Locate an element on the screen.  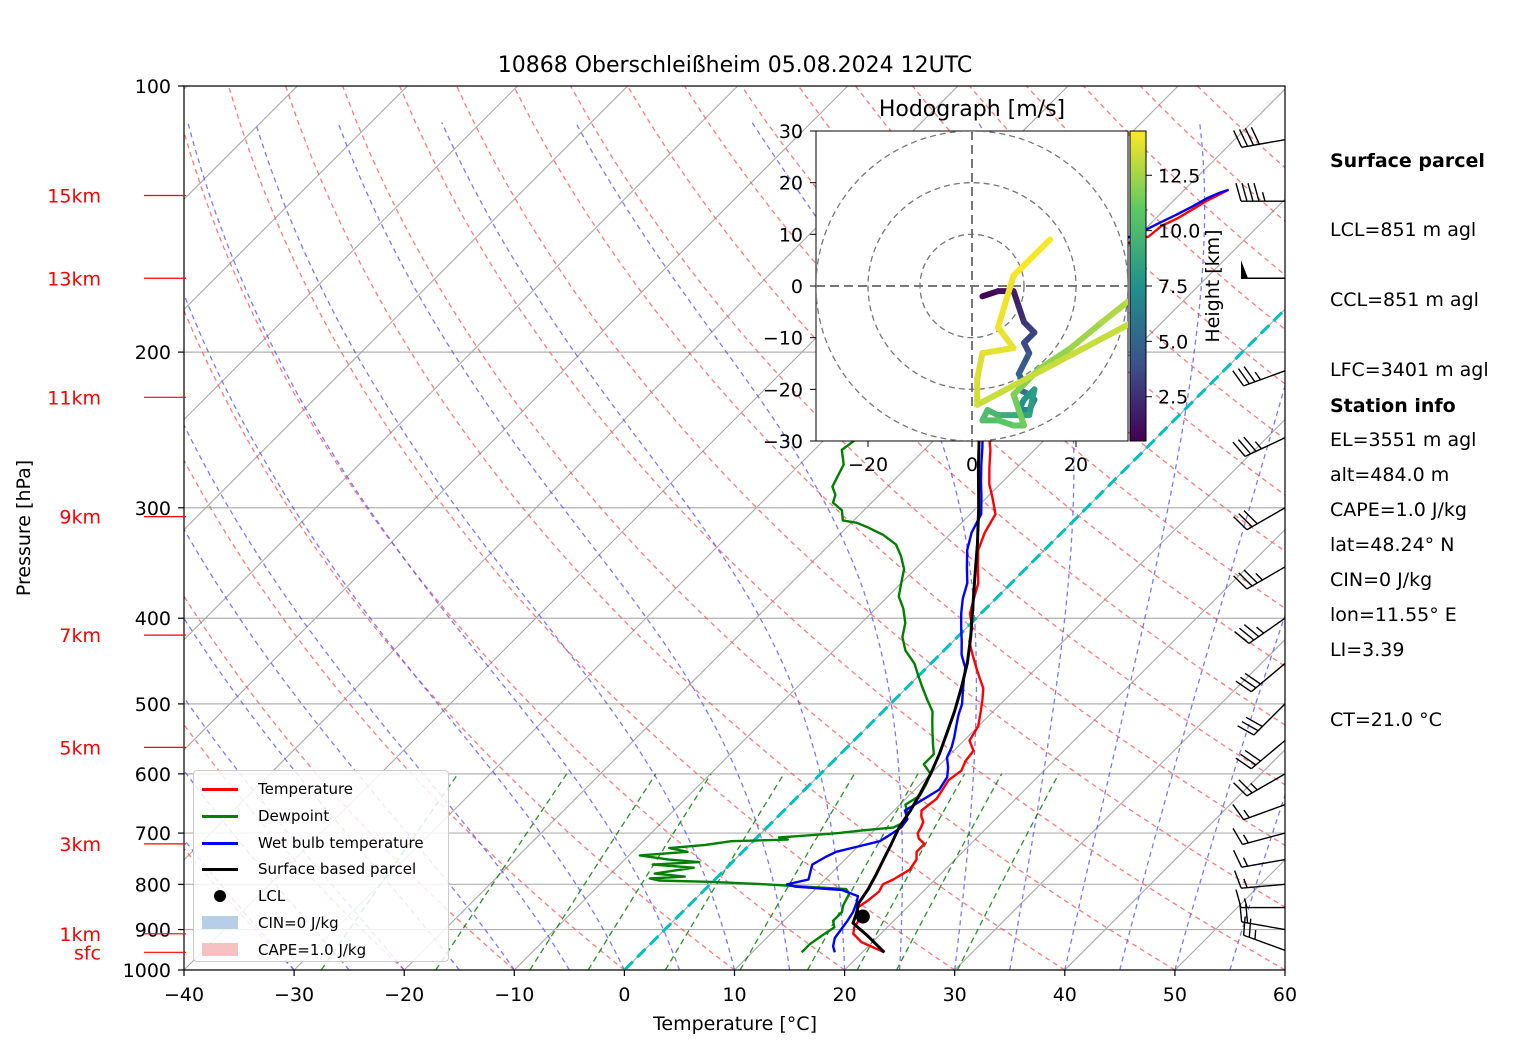
y-tick-label: 400 is located at coordinates (153, 619).